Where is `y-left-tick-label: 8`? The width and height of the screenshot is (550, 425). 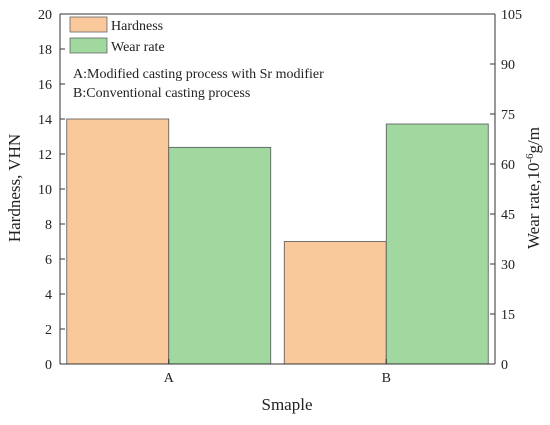 y-left-tick-label: 8 is located at coordinates (48, 225).